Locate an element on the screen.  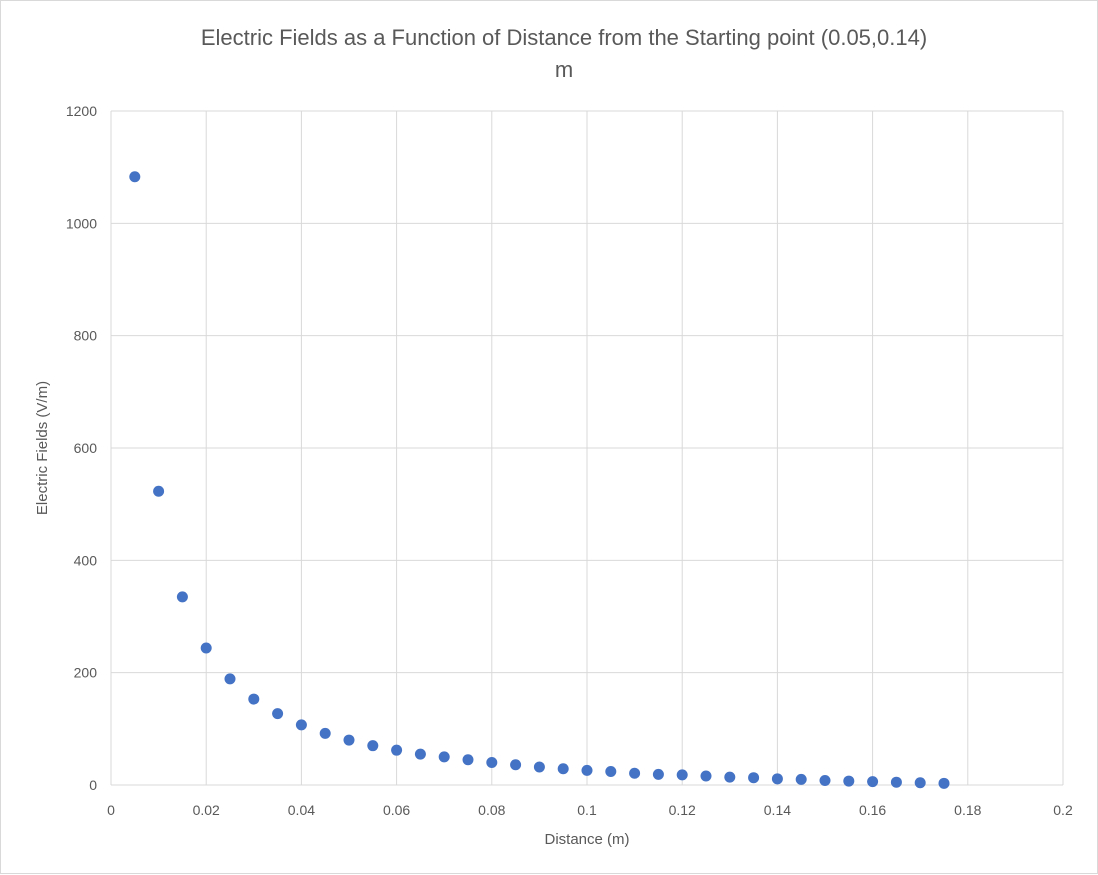
x-tick-label: 0.16 is located at coordinates (872, 810).